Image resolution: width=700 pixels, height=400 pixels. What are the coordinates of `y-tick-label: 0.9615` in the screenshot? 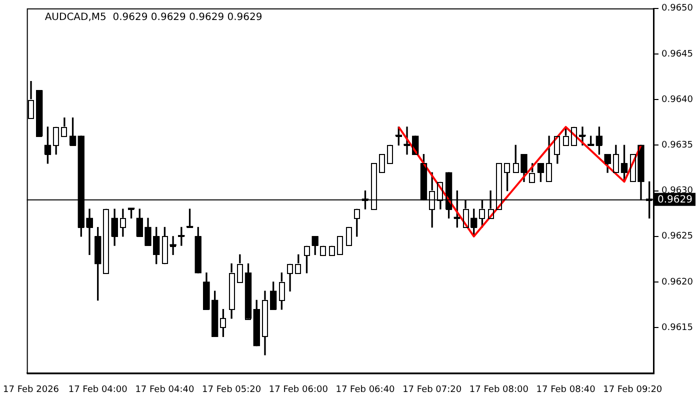 It's located at (678, 327).